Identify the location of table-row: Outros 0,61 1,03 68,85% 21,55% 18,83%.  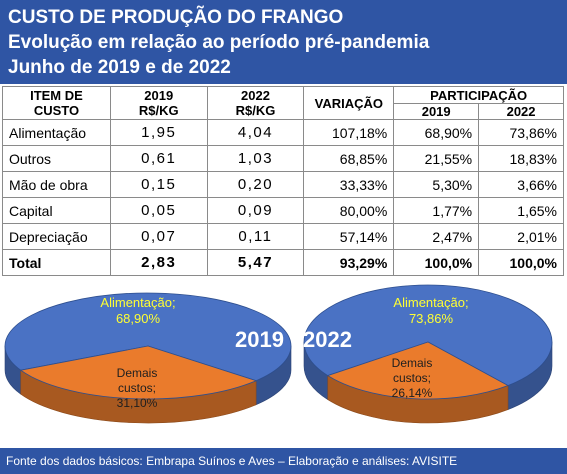
(283, 158).